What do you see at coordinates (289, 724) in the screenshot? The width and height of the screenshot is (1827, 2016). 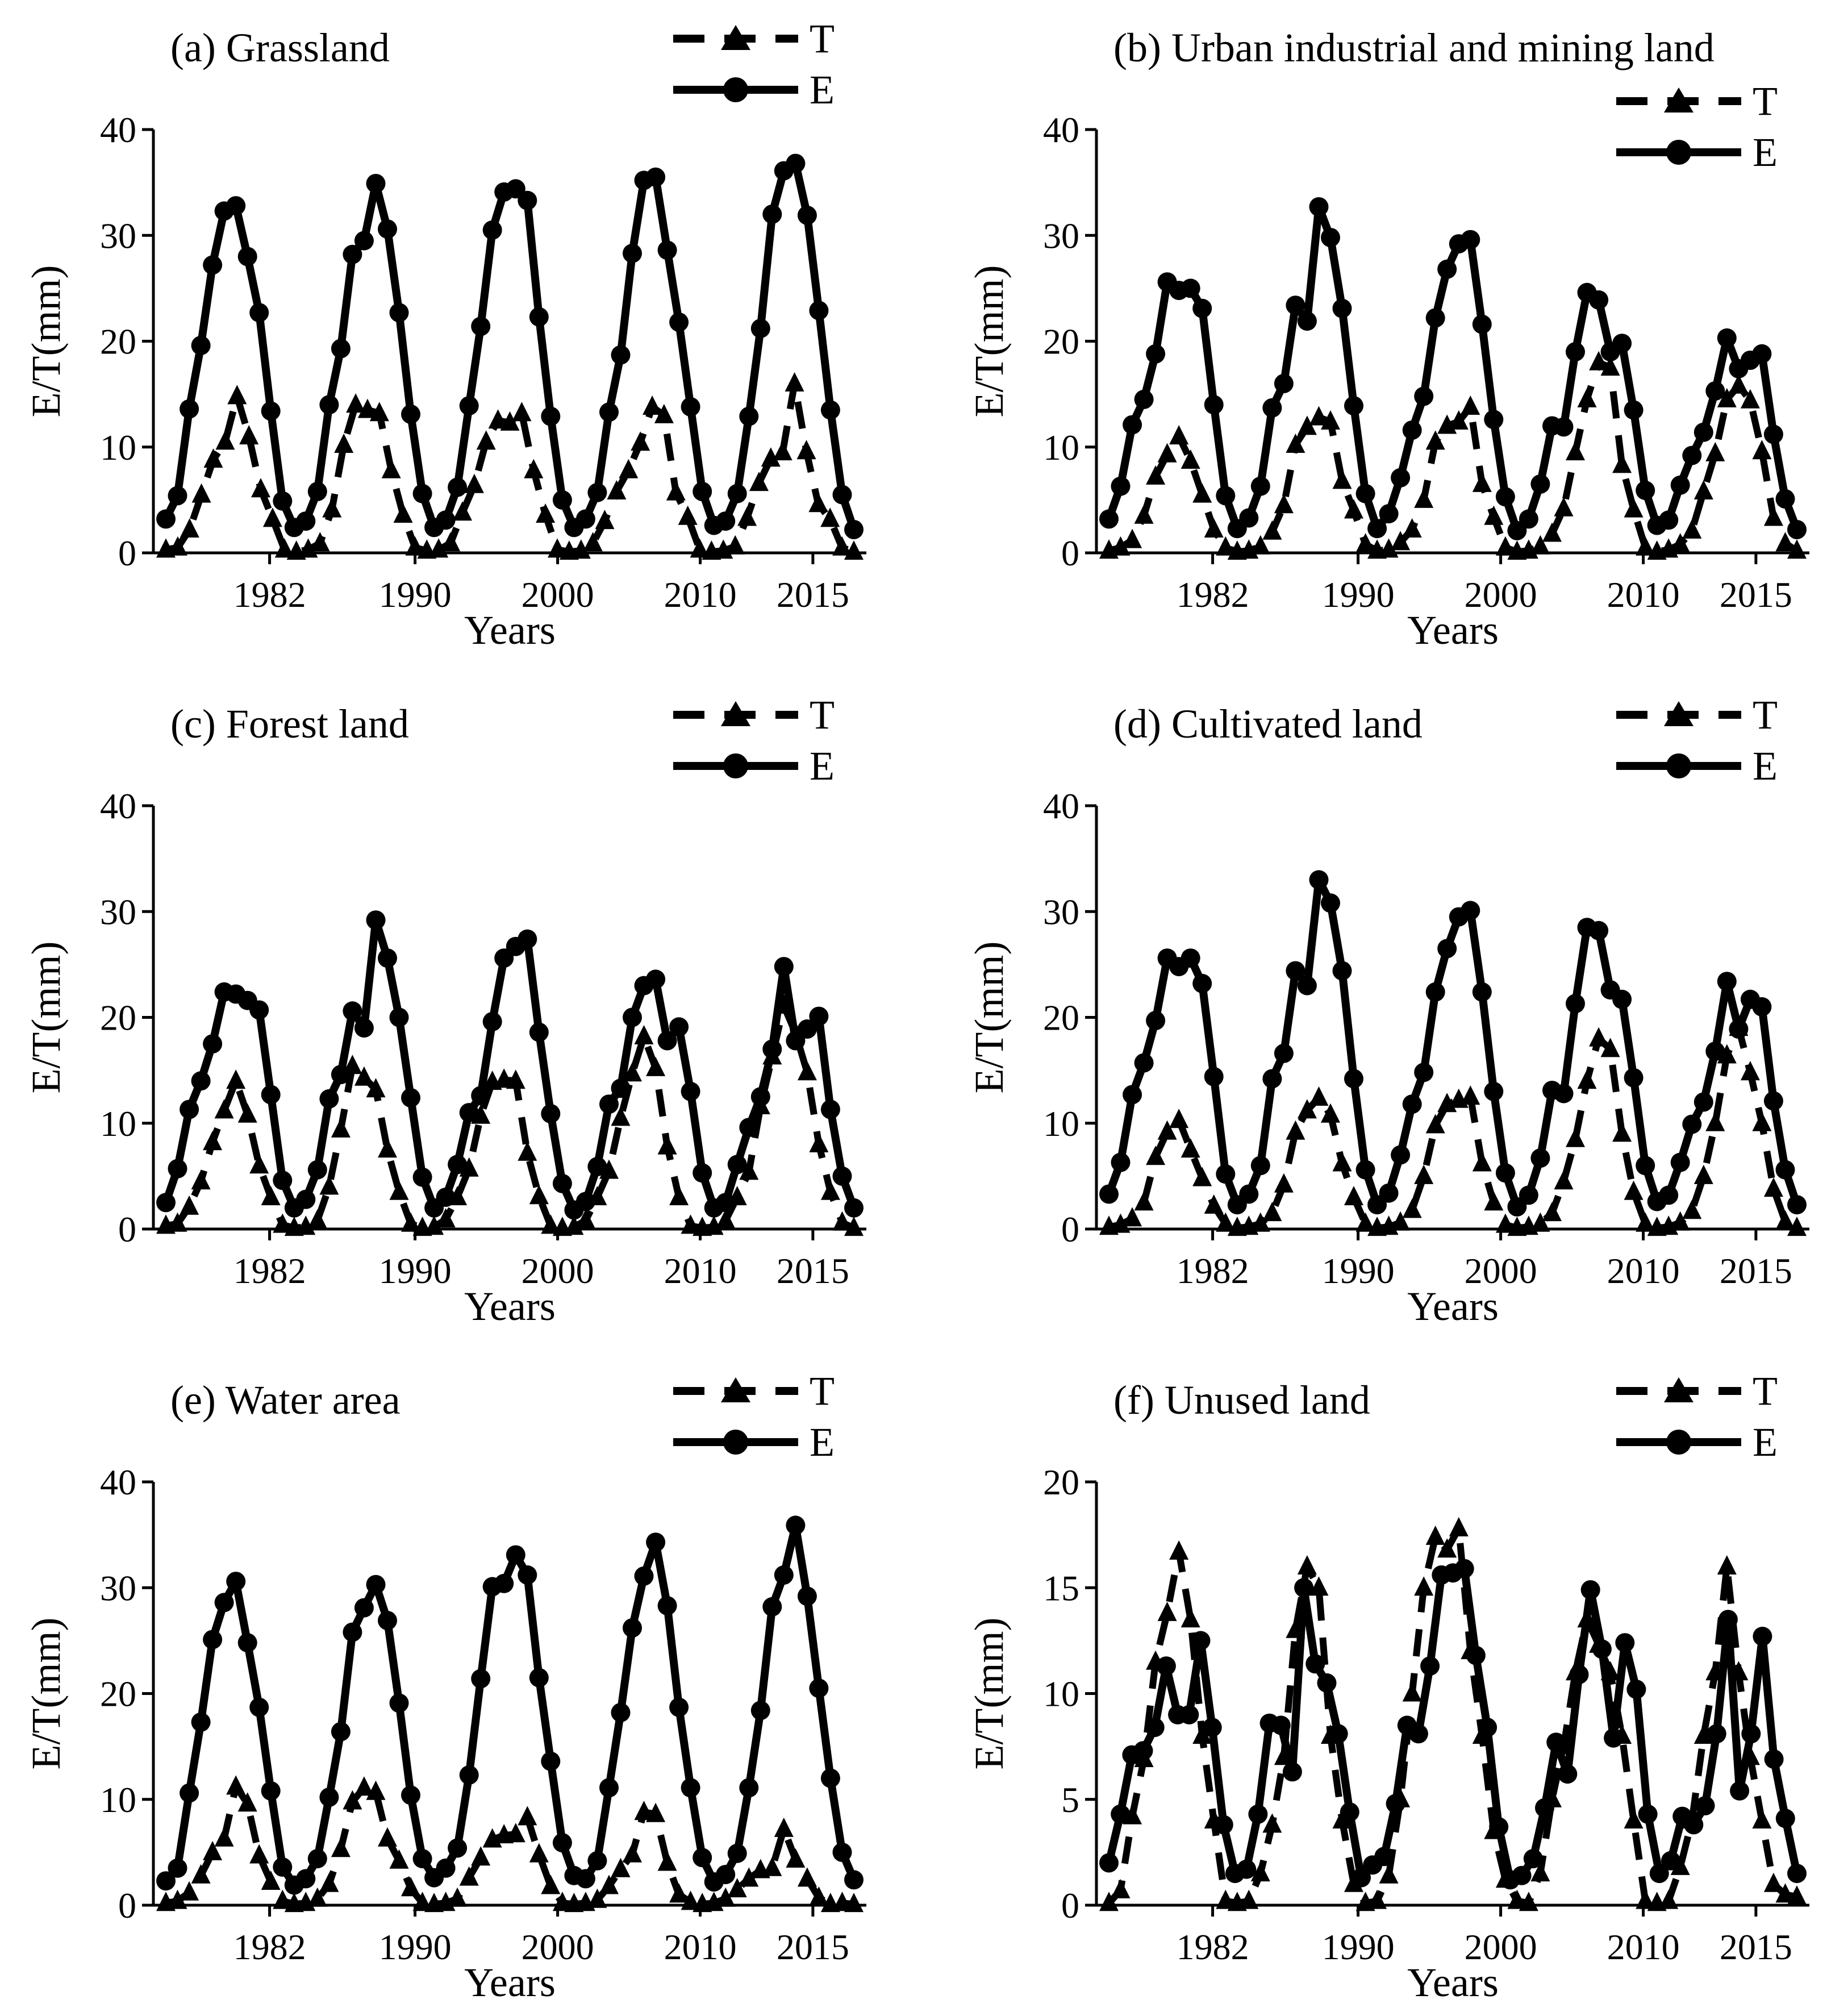 I see `panel-title: (c) Forest land` at bounding box center [289, 724].